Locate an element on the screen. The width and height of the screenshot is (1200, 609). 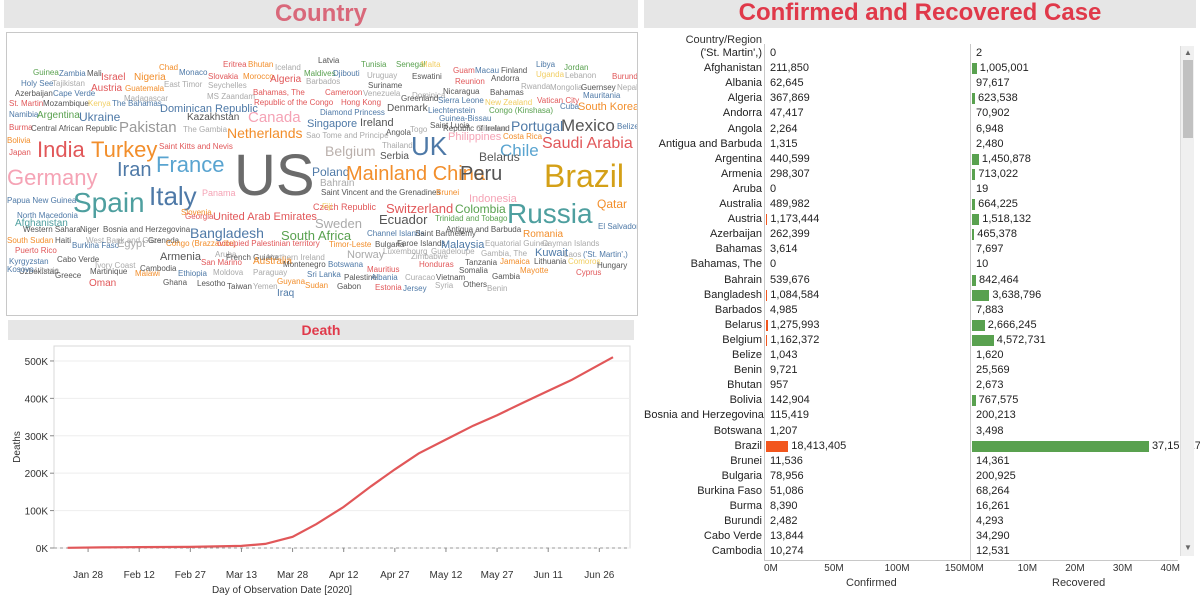
word-cloud-term: Ecuador is located at coordinates (403, 219).